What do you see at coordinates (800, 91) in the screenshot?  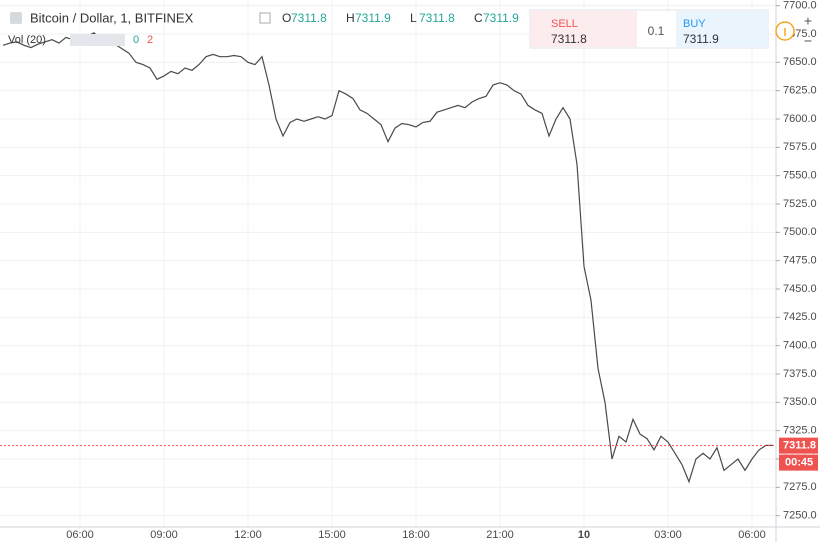 I see `y-tick-label: 7625.0` at bounding box center [800, 91].